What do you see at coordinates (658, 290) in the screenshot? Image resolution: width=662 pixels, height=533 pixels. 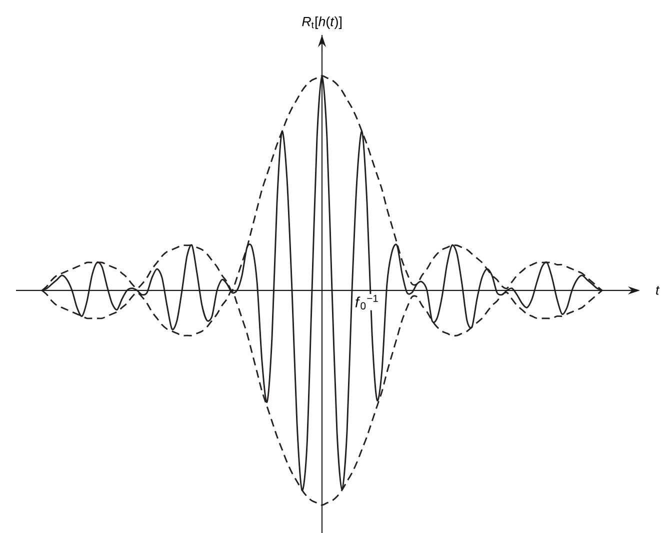 I see `x-axis-title: t` at bounding box center [658, 290].